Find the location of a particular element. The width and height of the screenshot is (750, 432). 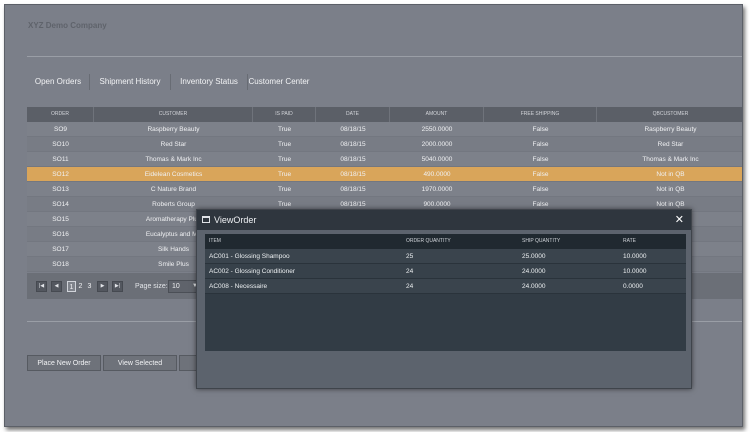

dialog-title: ViewOrder is located at coordinates (235, 220).